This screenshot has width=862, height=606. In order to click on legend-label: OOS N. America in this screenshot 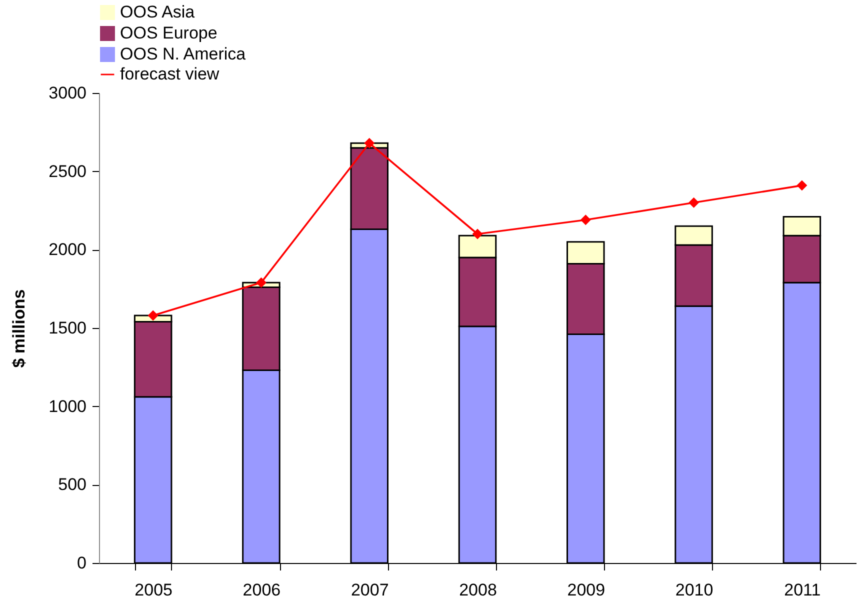, I will do `click(183, 54)`.